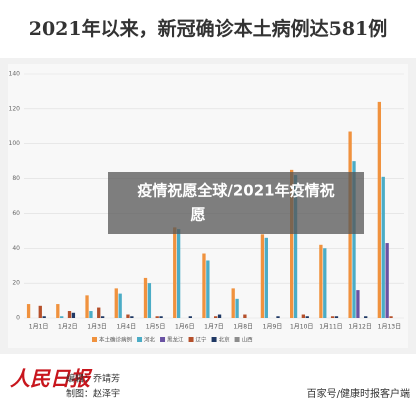 This screenshot has width=416, height=408. I want to click on x-tick-label: 1月6日, so click(185, 327).